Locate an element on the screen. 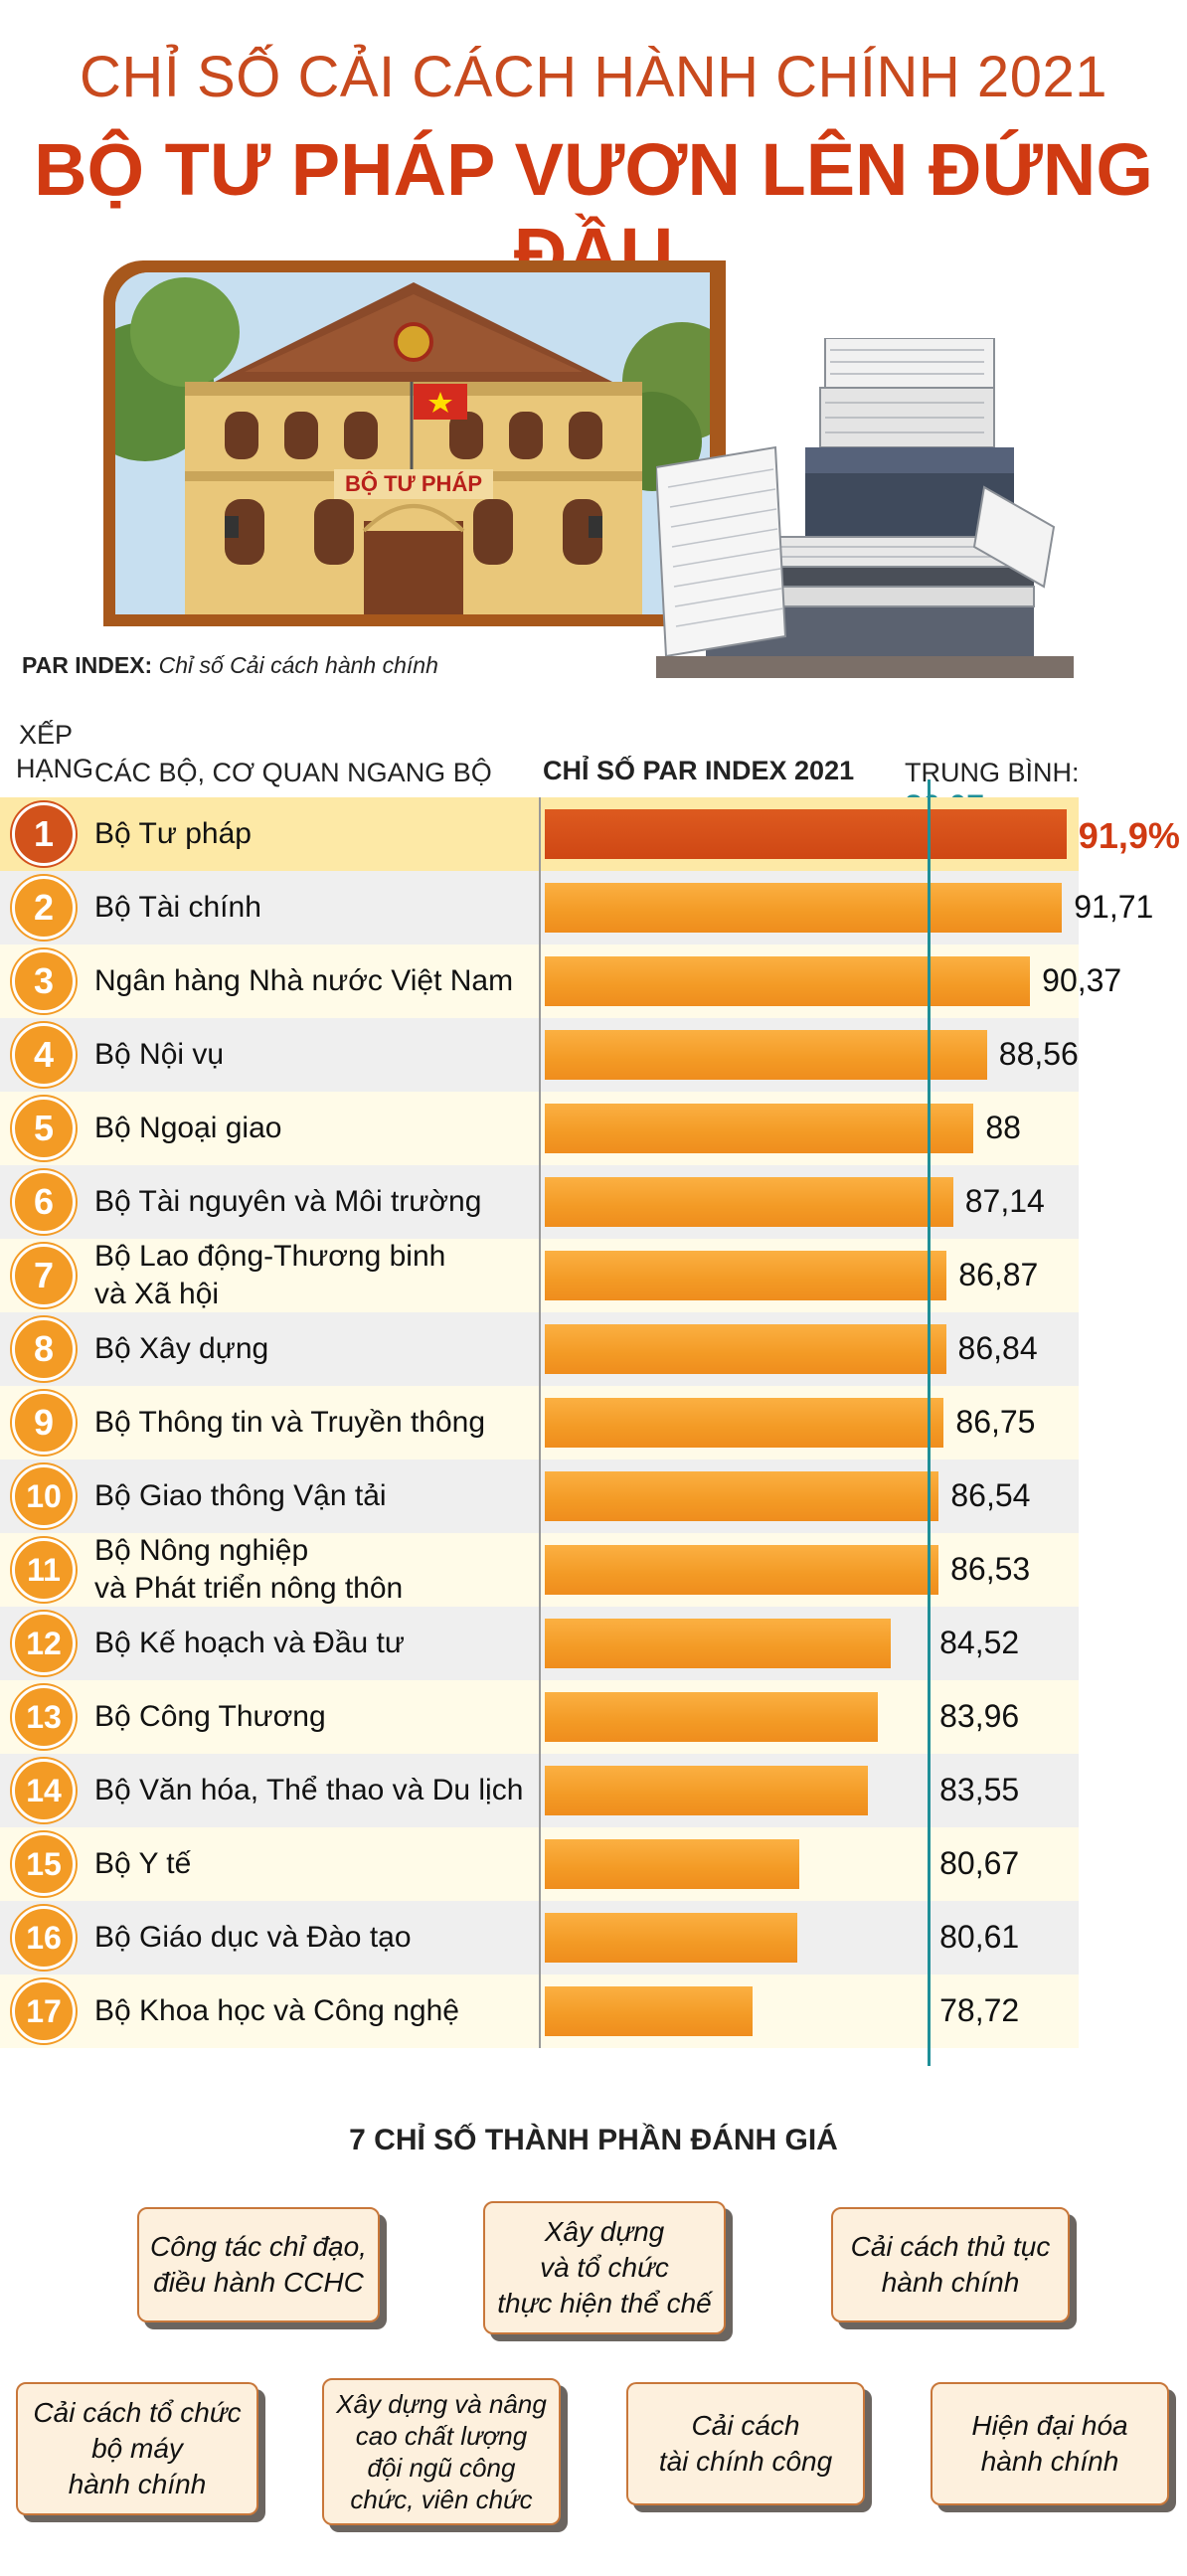 The image size is (1187, 2576). par-index-label: PAR INDEX: is located at coordinates (87, 665).